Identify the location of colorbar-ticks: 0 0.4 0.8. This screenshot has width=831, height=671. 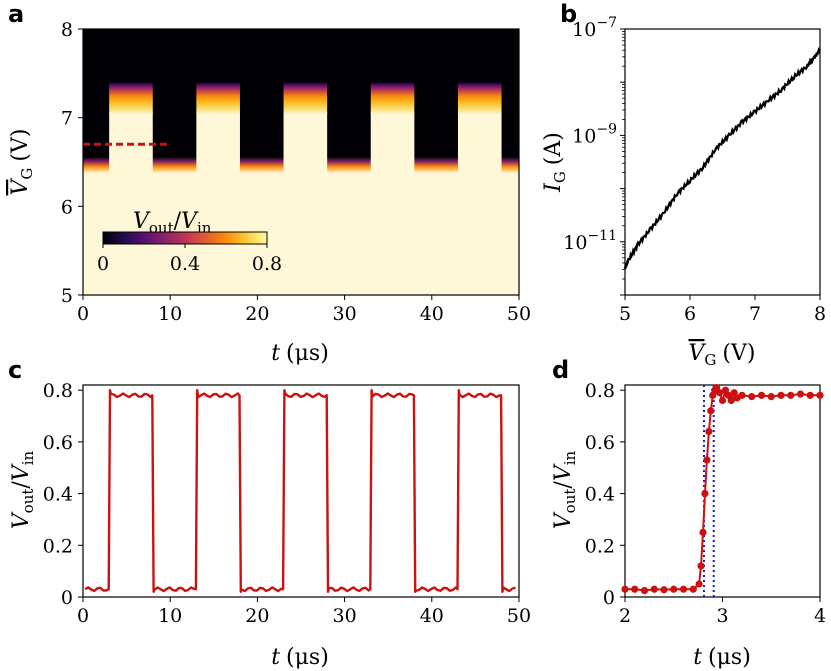
(189, 259).